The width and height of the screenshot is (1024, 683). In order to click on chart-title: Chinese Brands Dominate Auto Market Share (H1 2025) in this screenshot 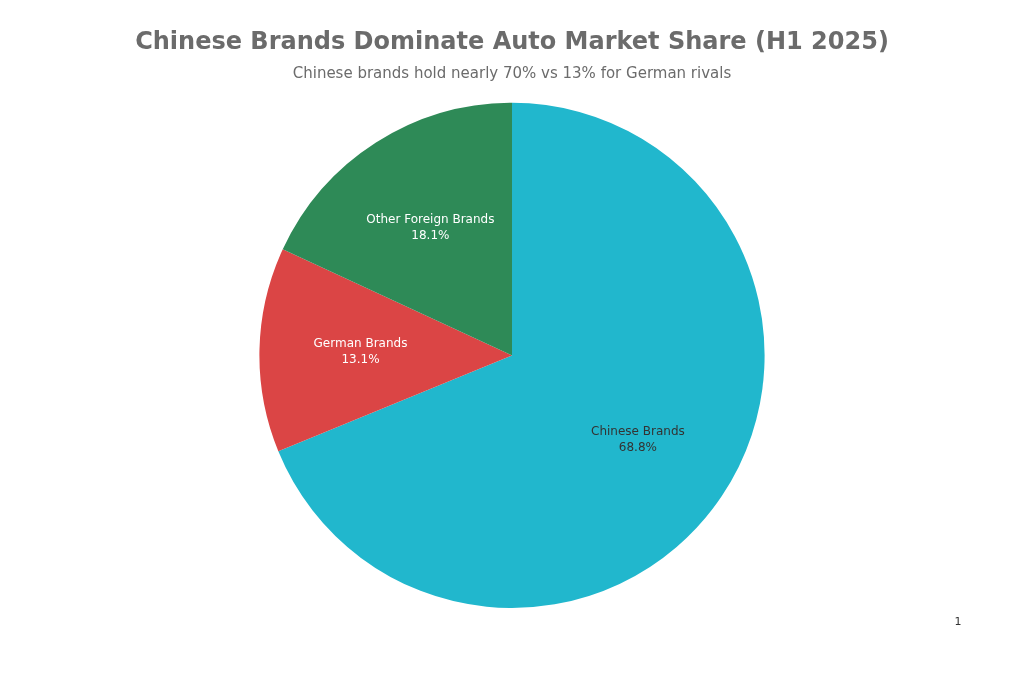, I will do `click(512, 40)`.